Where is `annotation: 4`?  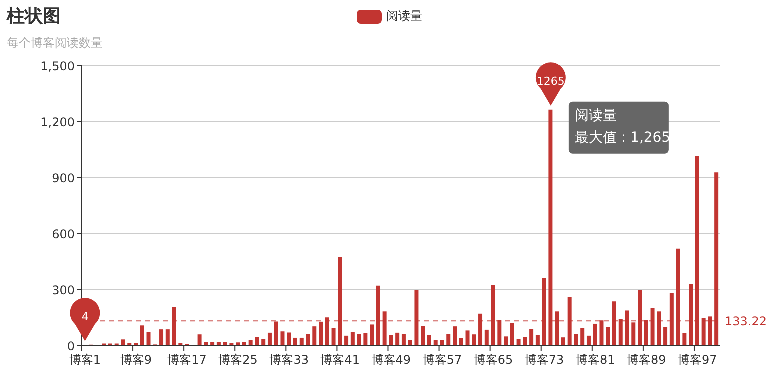
annotation: 4 is located at coordinates (85, 317).